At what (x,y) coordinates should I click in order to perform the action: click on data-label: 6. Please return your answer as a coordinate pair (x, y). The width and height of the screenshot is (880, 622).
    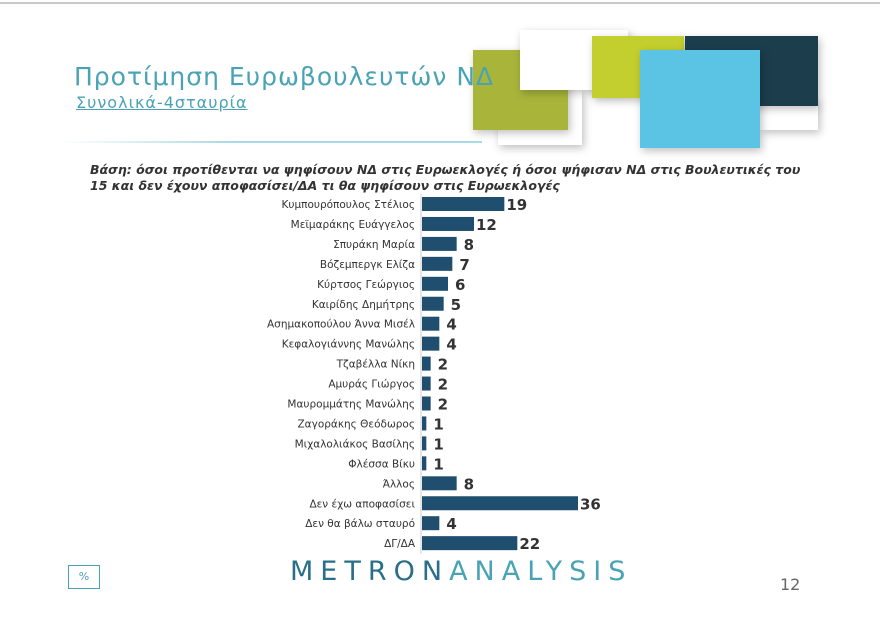
    Looking at the image, I should click on (460, 285).